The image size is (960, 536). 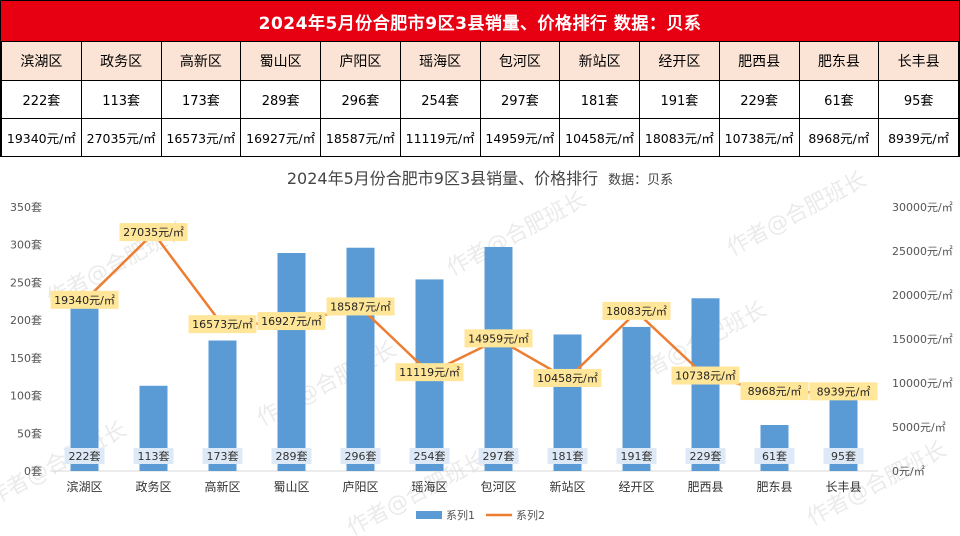 What do you see at coordinates (26, 282) in the screenshot?
I see `left-axis-tick: 250套` at bounding box center [26, 282].